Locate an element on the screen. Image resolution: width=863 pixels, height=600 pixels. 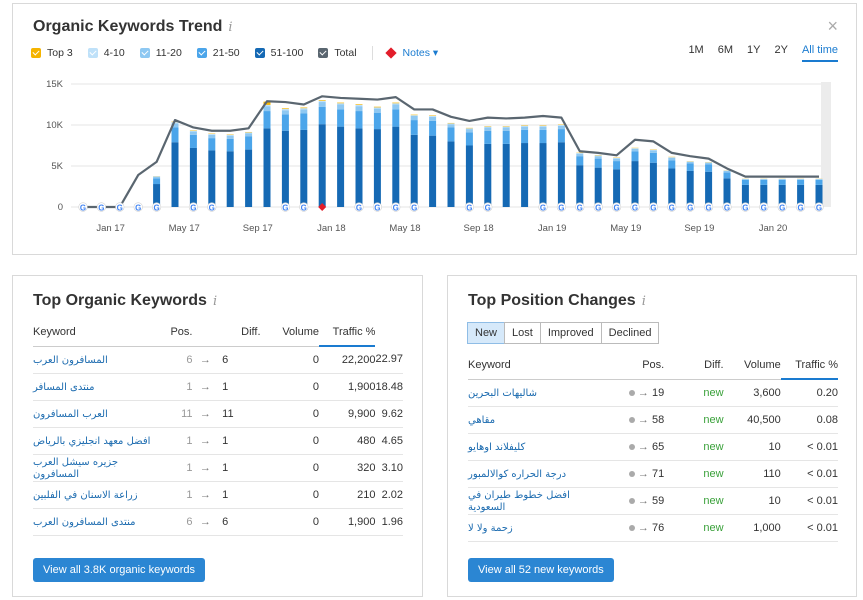
range-6m: 6M is located at coordinates (725, 50).